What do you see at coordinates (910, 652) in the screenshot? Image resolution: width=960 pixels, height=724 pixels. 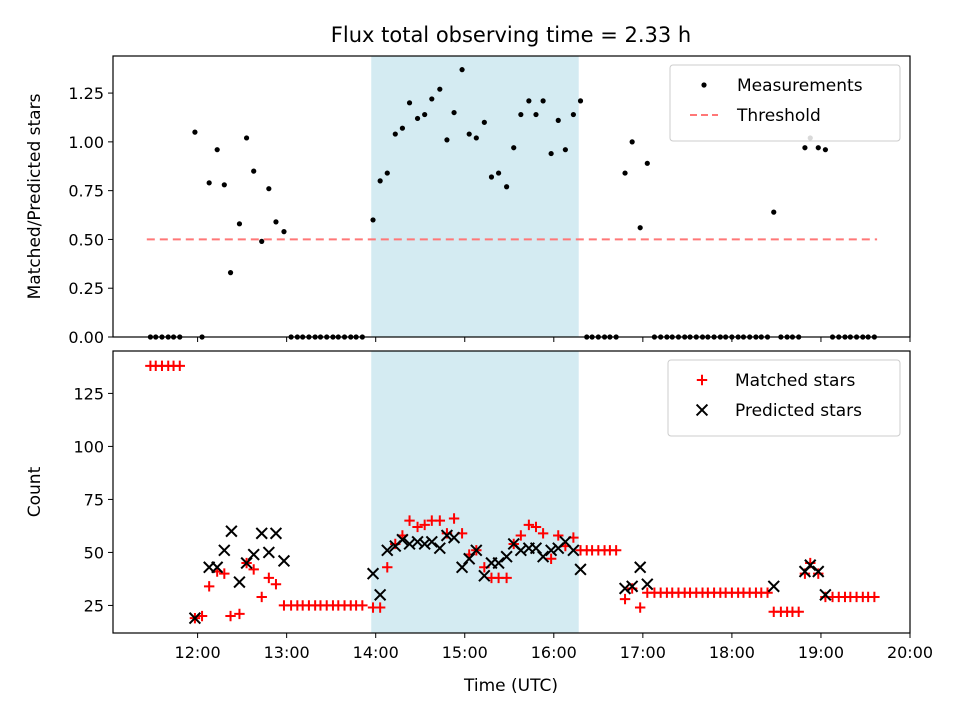 I see `x-tick-label: 20:00` at bounding box center [910, 652].